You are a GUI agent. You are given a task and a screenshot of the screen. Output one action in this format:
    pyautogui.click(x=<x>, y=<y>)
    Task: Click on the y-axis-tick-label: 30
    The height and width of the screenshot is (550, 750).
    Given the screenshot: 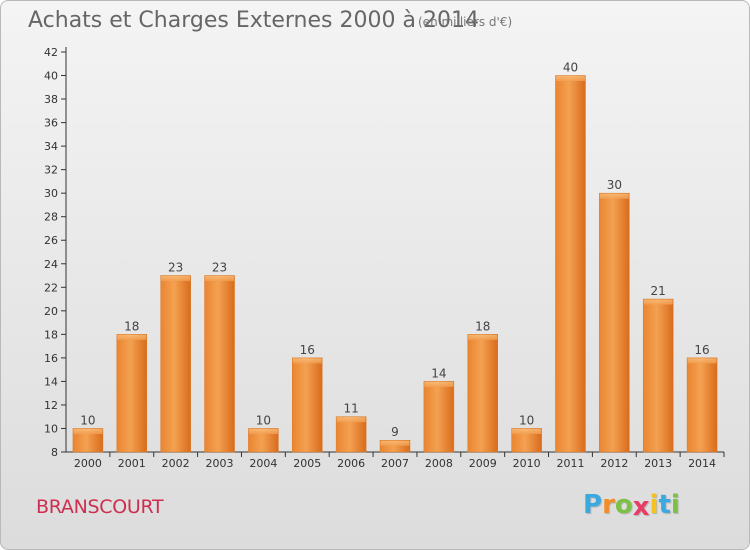 What is the action you would take?
    pyautogui.click(x=51, y=193)
    